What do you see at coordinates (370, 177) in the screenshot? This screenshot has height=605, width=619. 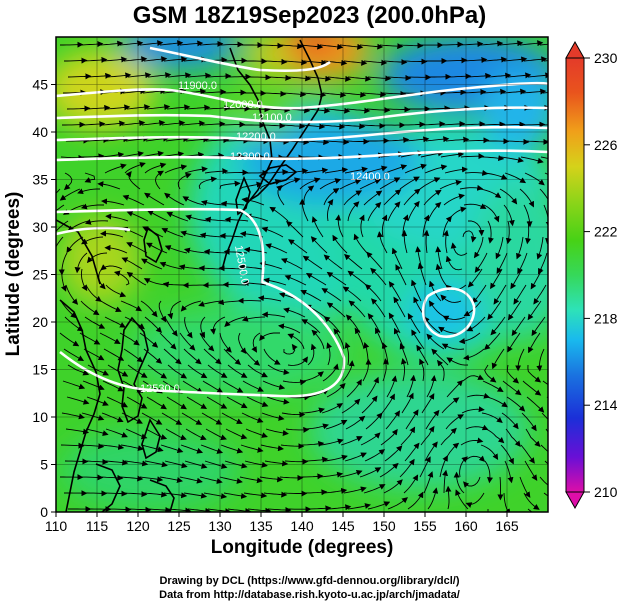 I see `contour-label-12400: 12400.0` at bounding box center [370, 177].